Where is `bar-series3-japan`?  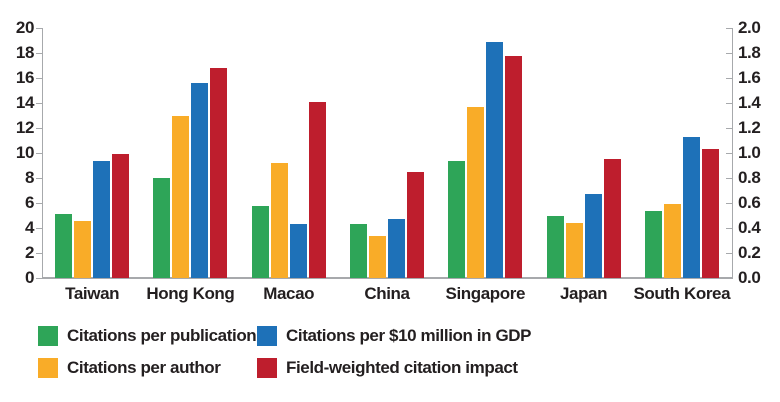 bar-series3-japan is located at coordinates (612, 218).